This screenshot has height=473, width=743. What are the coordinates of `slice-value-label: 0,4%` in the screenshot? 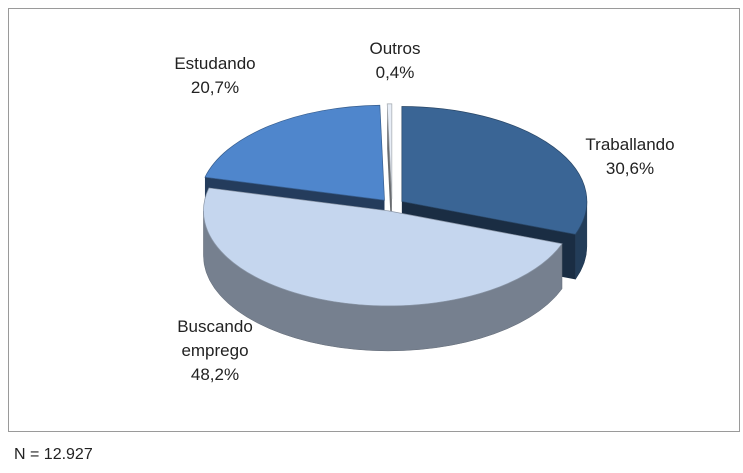 It's located at (395, 72).